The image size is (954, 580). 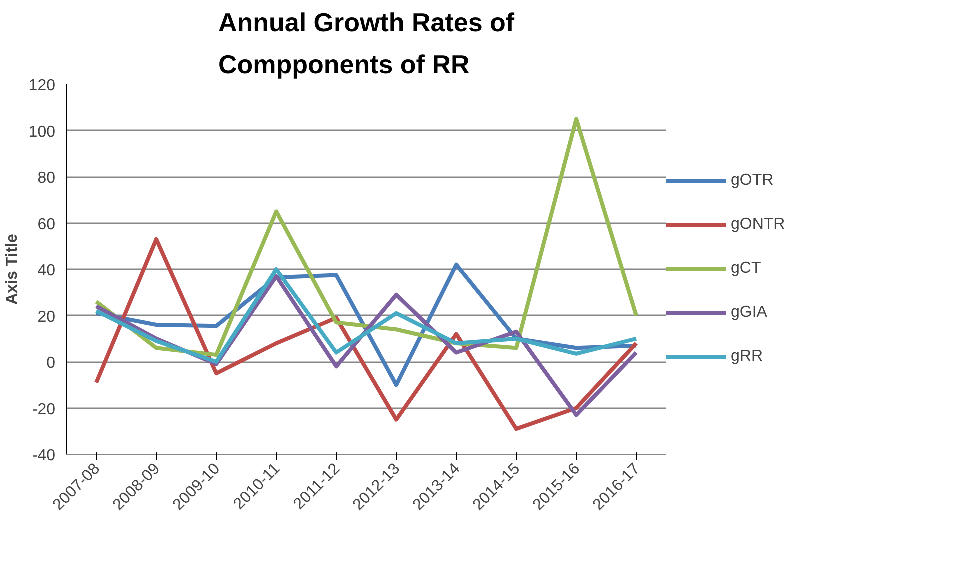 What do you see at coordinates (47, 225) in the screenshot?
I see `y-tick-label: 60` at bounding box center [47, 225].